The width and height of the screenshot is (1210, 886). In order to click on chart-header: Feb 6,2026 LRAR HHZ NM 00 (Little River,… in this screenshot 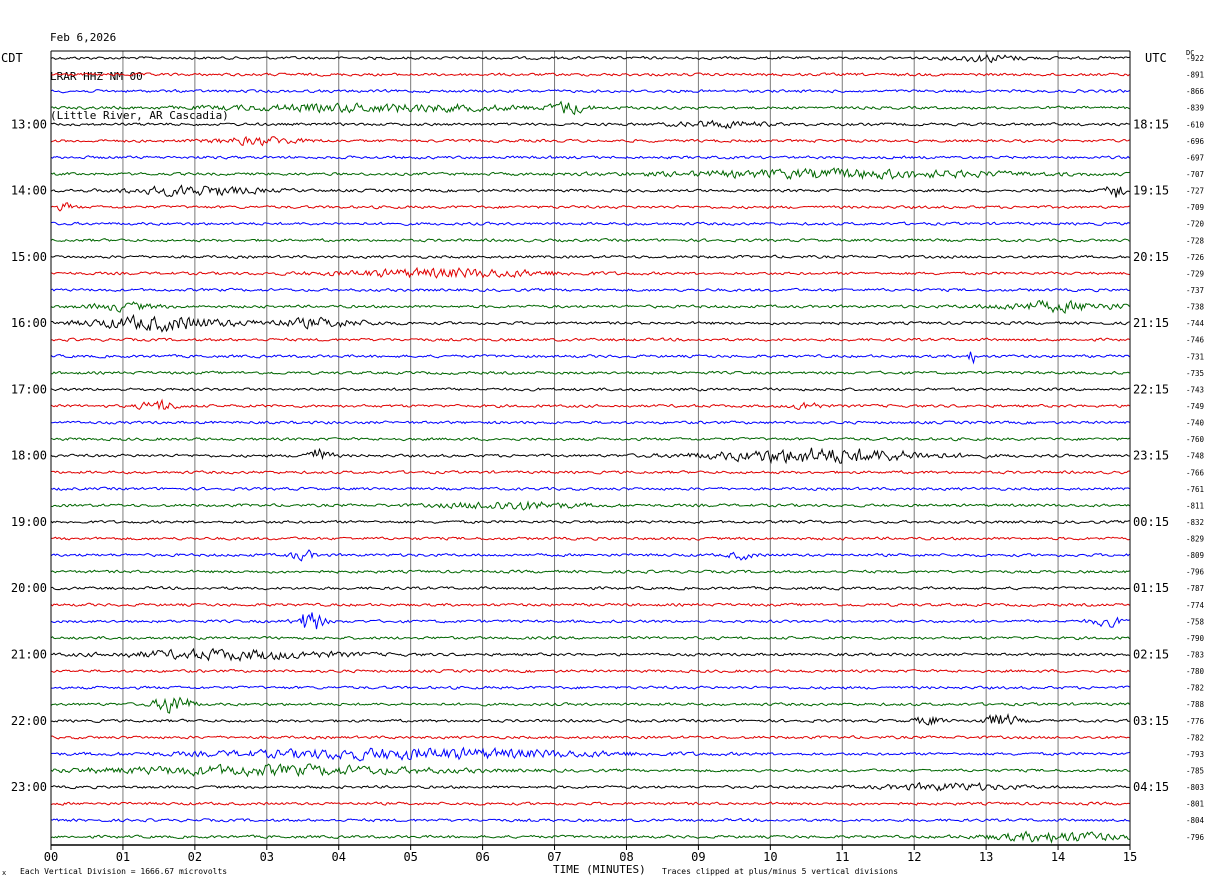, I will do `click(139, 70)`.